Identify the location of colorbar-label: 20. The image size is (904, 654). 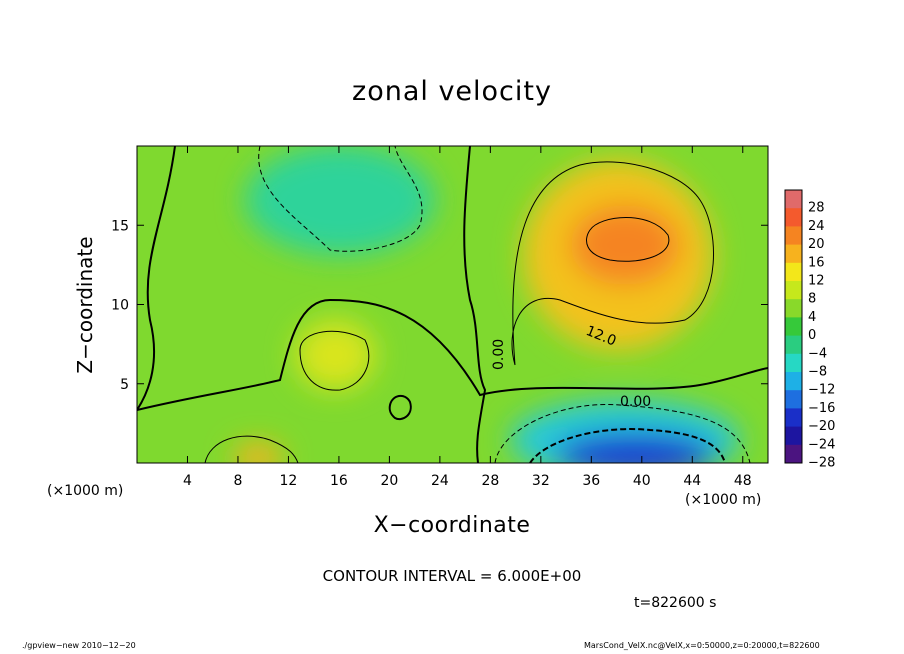
(816, 244).